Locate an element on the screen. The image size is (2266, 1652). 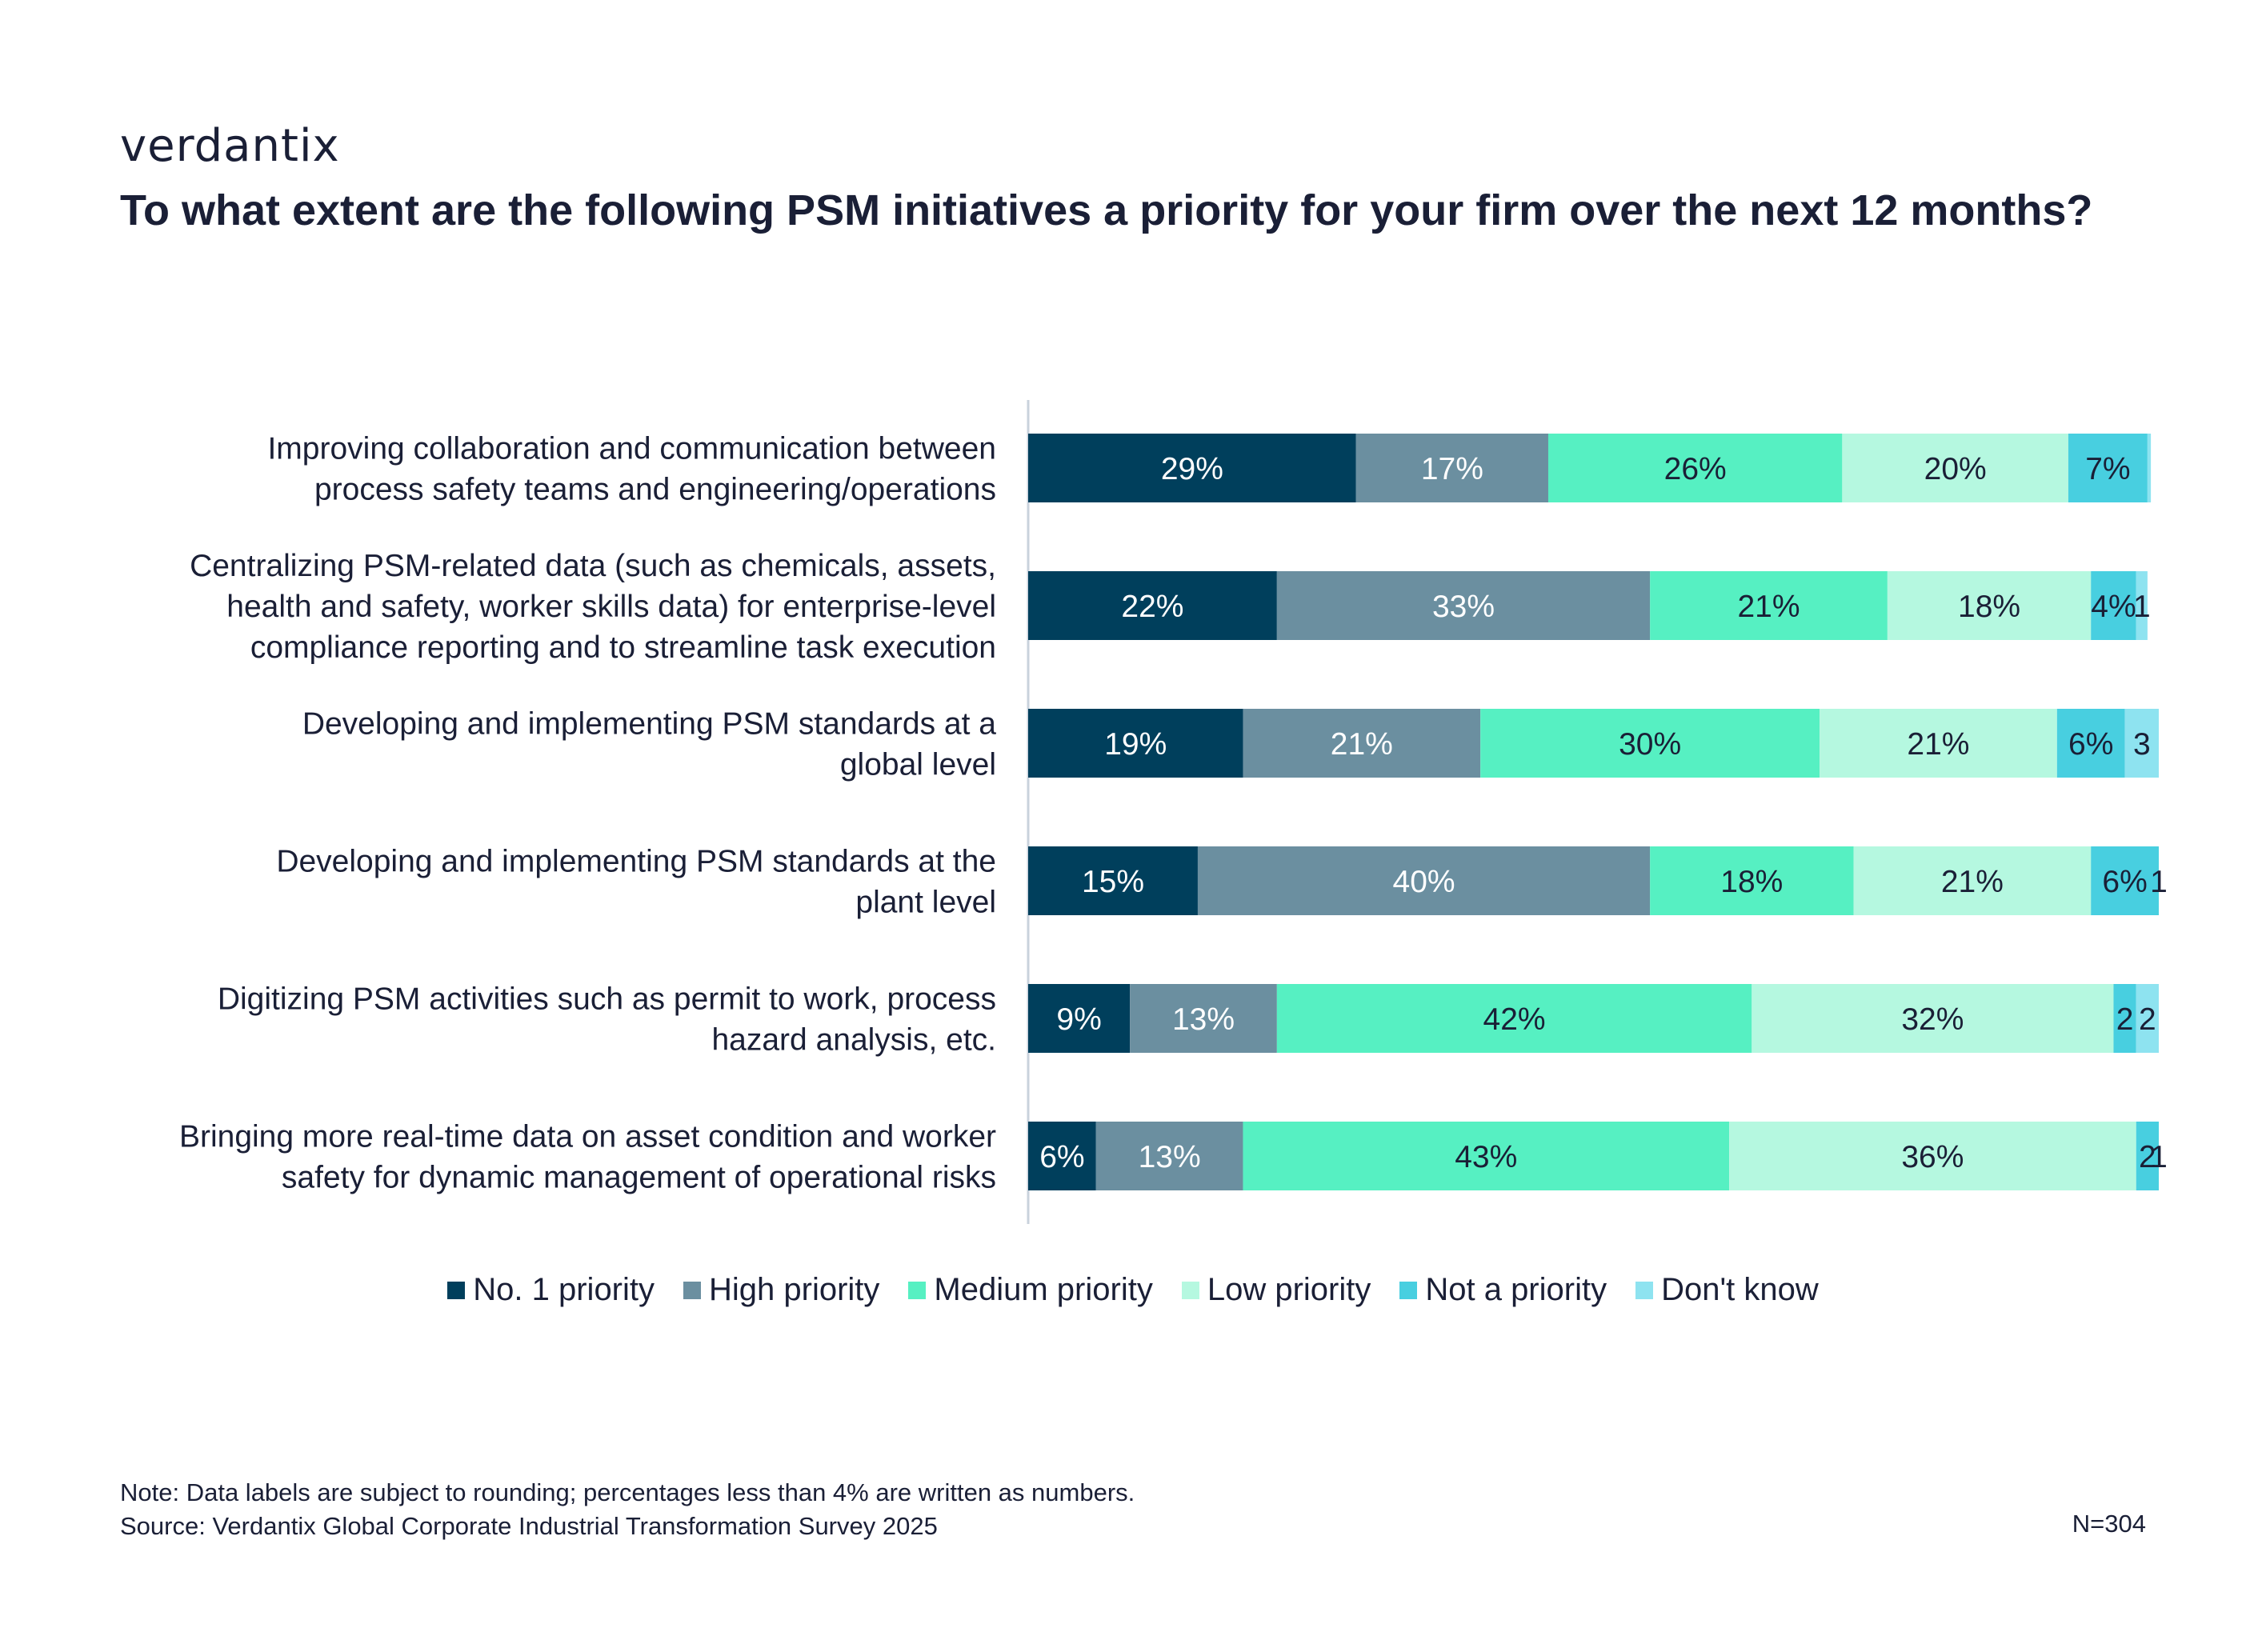
data-label: 17% is located at coordinates (1452, 469).